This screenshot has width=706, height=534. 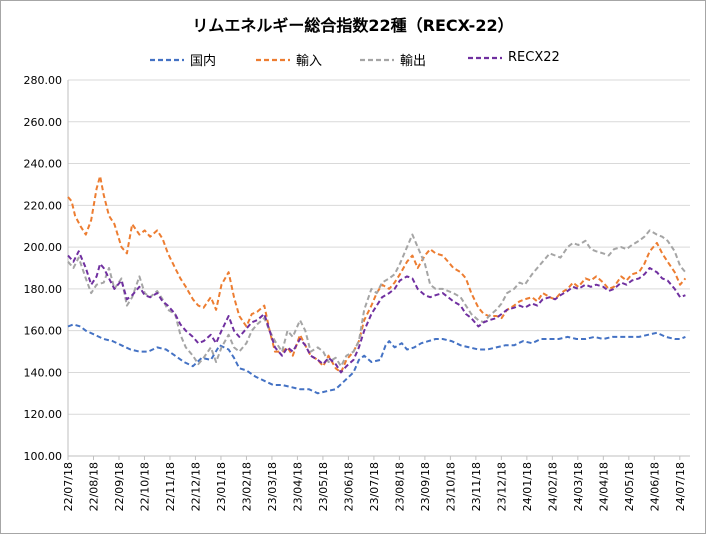 I want to click on y-tick-label: 280.00, so click(x=43, y=80).